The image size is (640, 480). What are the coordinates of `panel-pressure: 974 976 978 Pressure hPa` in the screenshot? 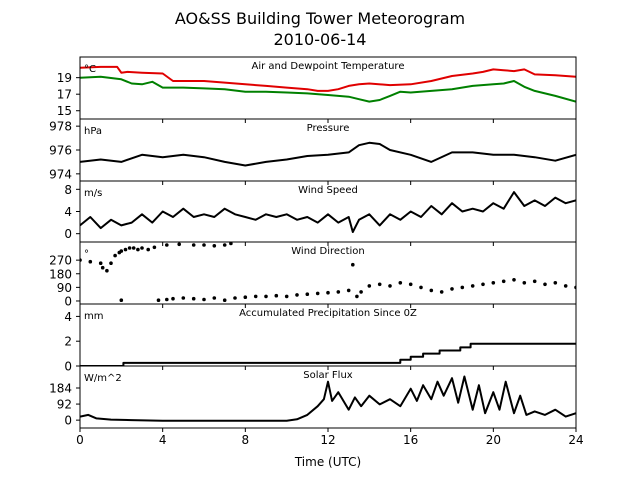 It's located at (313, 151).